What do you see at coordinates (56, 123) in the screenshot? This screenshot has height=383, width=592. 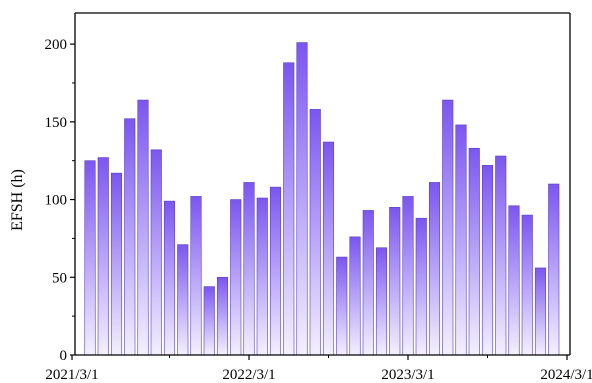 I see `y-tick-label-150: 150` at bounding box center [56, 123].